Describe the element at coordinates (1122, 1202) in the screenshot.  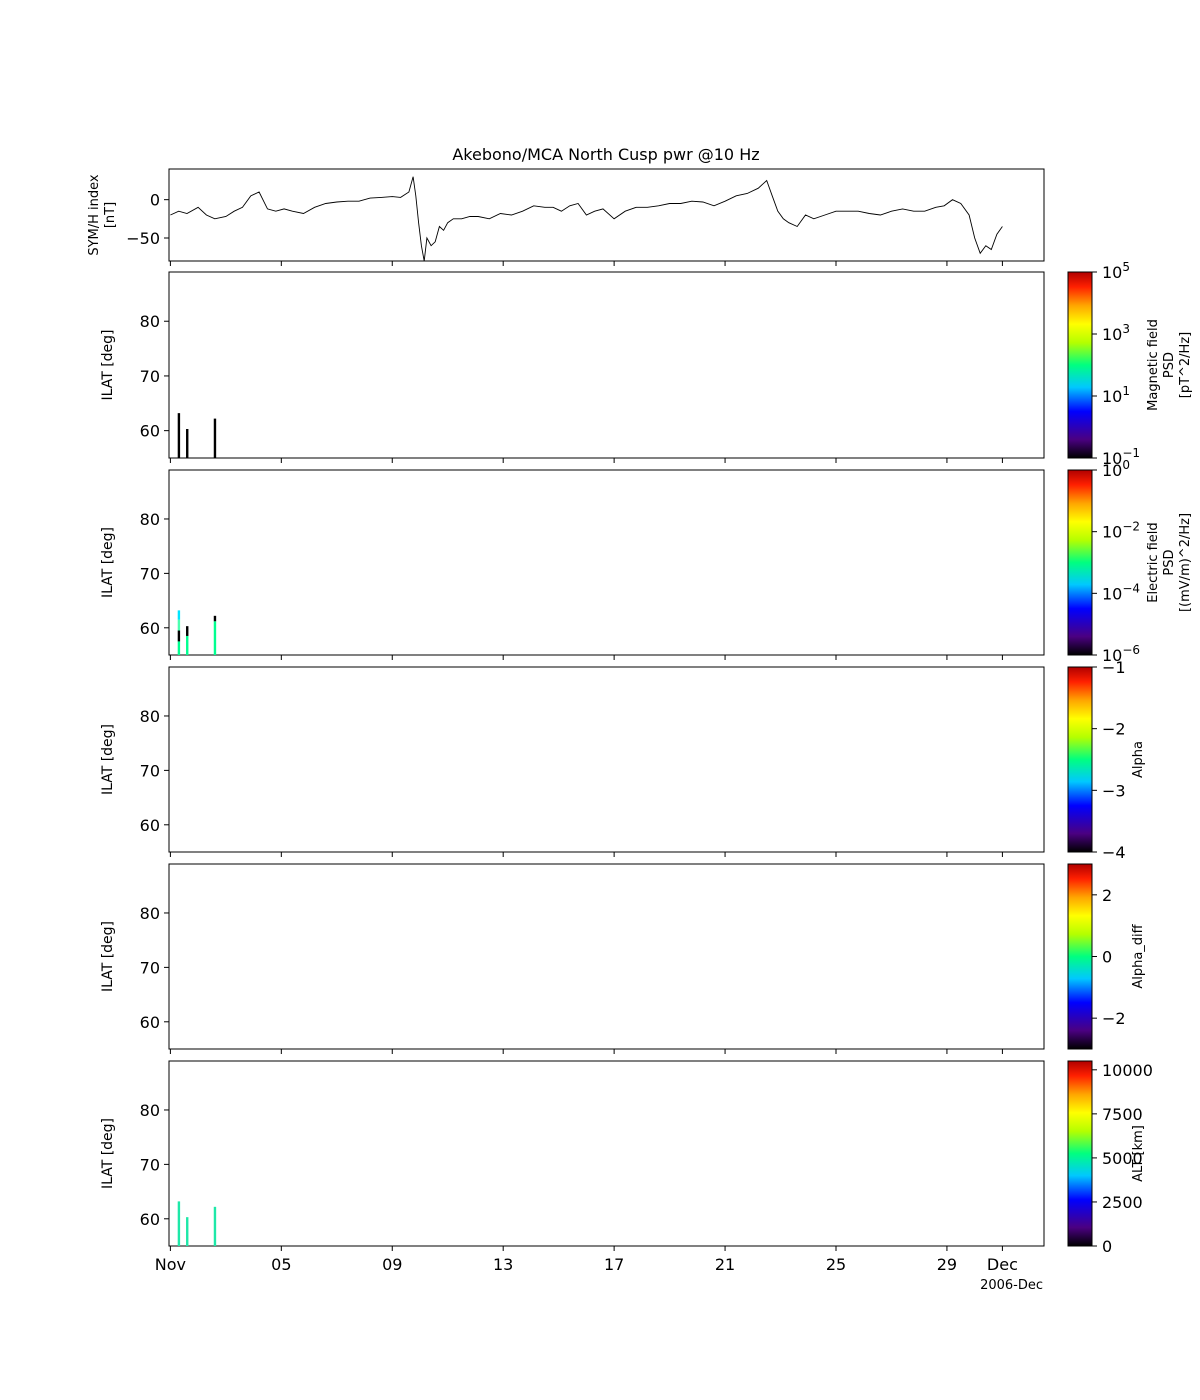
I see `colorbar-tick-label: 2500` at that location.